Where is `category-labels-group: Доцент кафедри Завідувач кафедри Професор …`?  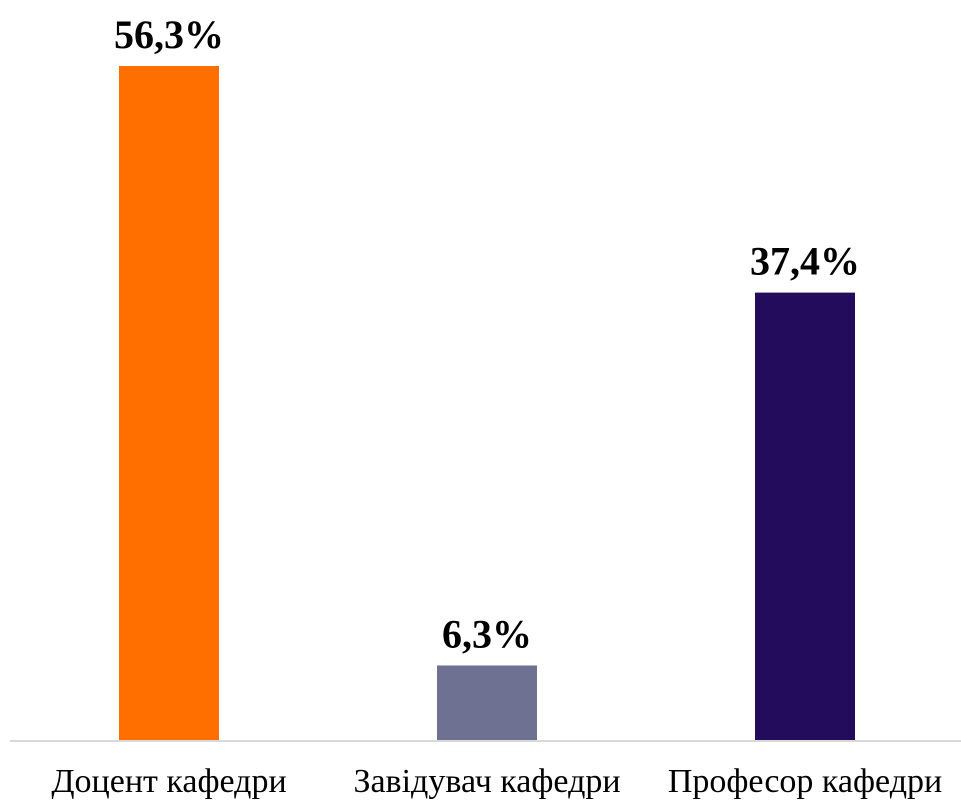
category-labels-group: Доцент кафедри Завідувач кафедри Професор … is located at coordinates (496, 781).